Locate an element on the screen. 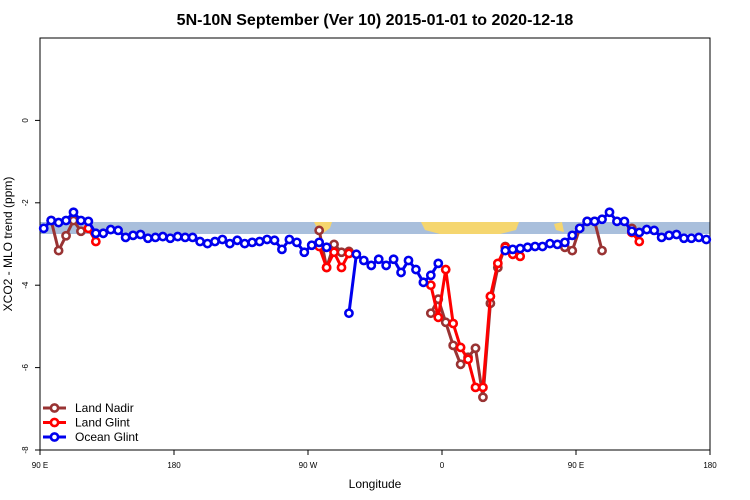  ocean-strip is located at coordinates (375, 228).